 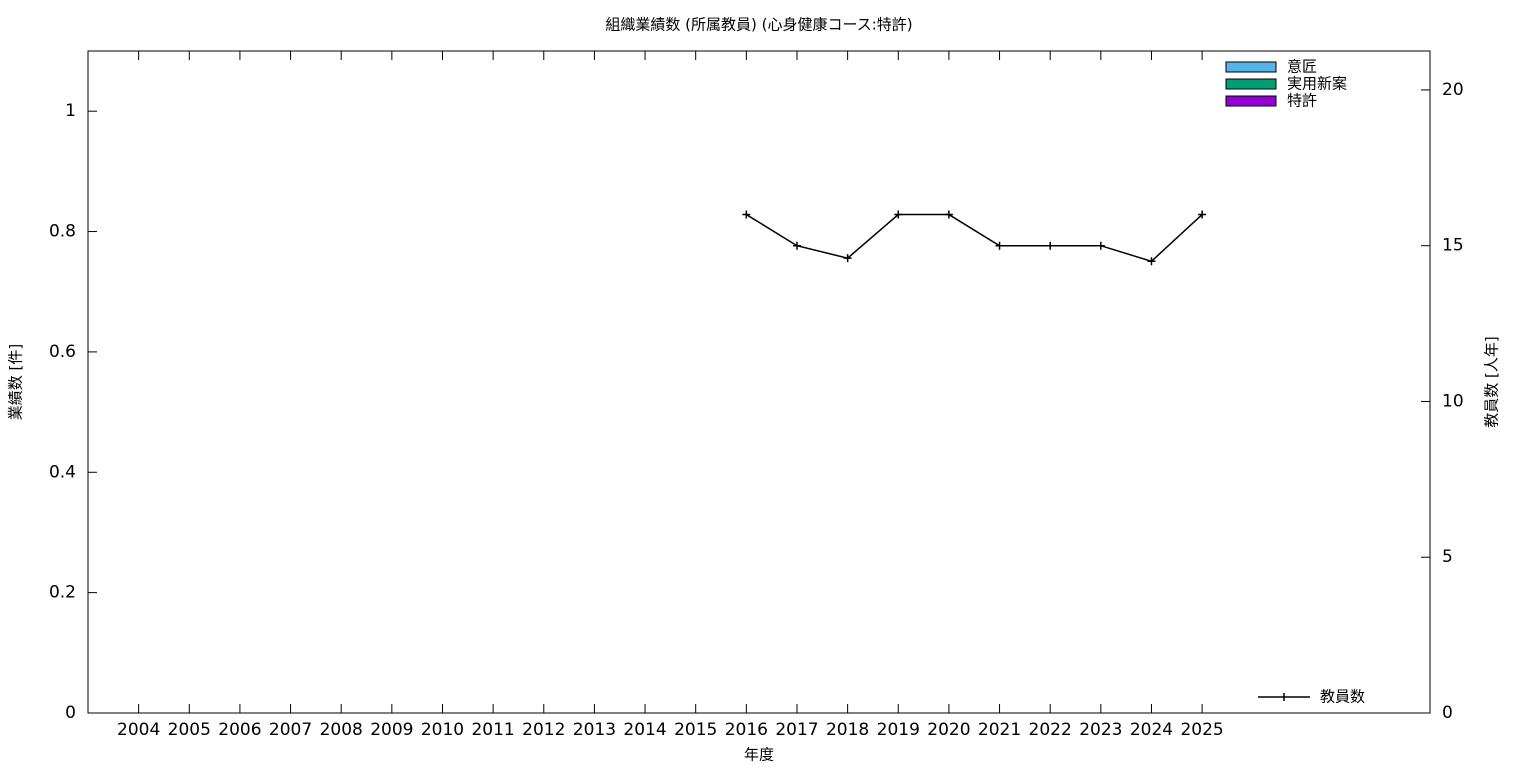 What do you see at coordinates (1447, 713) in the screenshot?
I see `y2-tick-label: 0` at bounding box center [1447, 713].